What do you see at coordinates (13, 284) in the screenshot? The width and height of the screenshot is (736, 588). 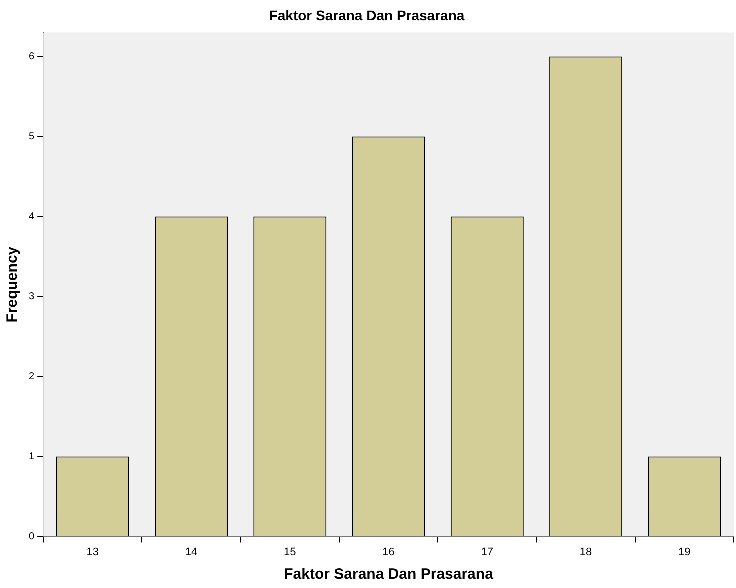 I see `y-axis-title: Frequency` at bounding box center [13, 284].